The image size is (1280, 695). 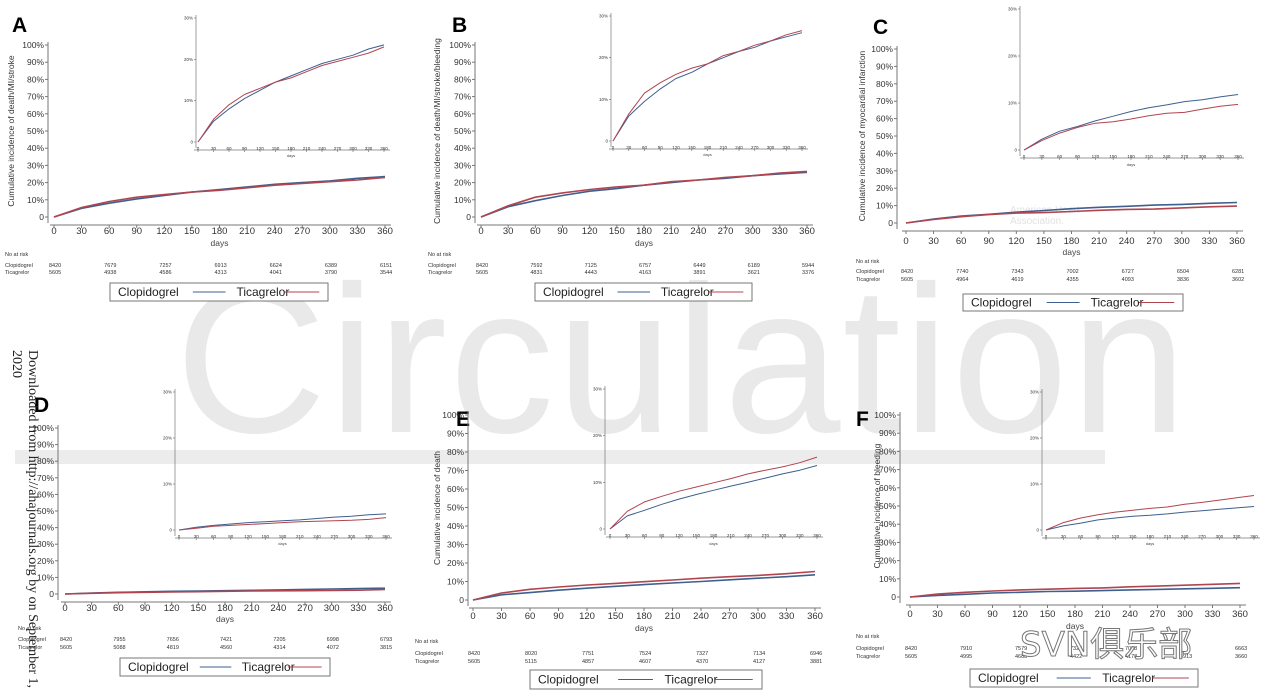 What do you see at coordinates (877, 505) in the screenshot?
I see `y-axis-label: Cumulative incidence of bleeding` at bounding box center [877, 505].